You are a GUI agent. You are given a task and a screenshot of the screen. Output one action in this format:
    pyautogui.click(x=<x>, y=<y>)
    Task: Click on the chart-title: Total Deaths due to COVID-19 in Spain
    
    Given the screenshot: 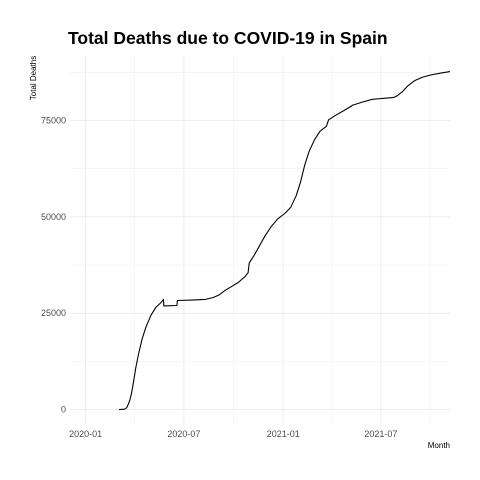 What is the action you would take?
    pyautogui.click(x=228, y=38)
    